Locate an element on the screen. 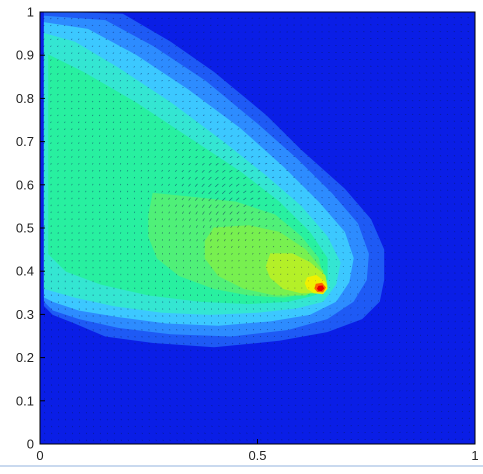  y-tick-label: 0.9 is located at coordinates (25, 55).